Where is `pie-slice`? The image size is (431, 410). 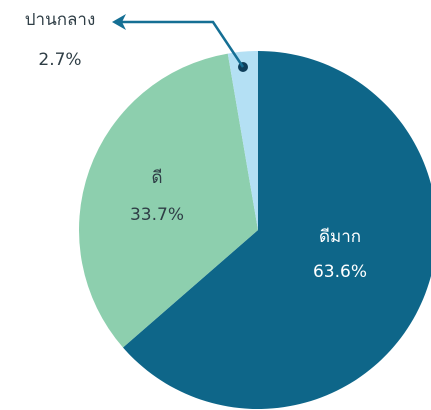
pie-slice is located at coordinates (242, 140).